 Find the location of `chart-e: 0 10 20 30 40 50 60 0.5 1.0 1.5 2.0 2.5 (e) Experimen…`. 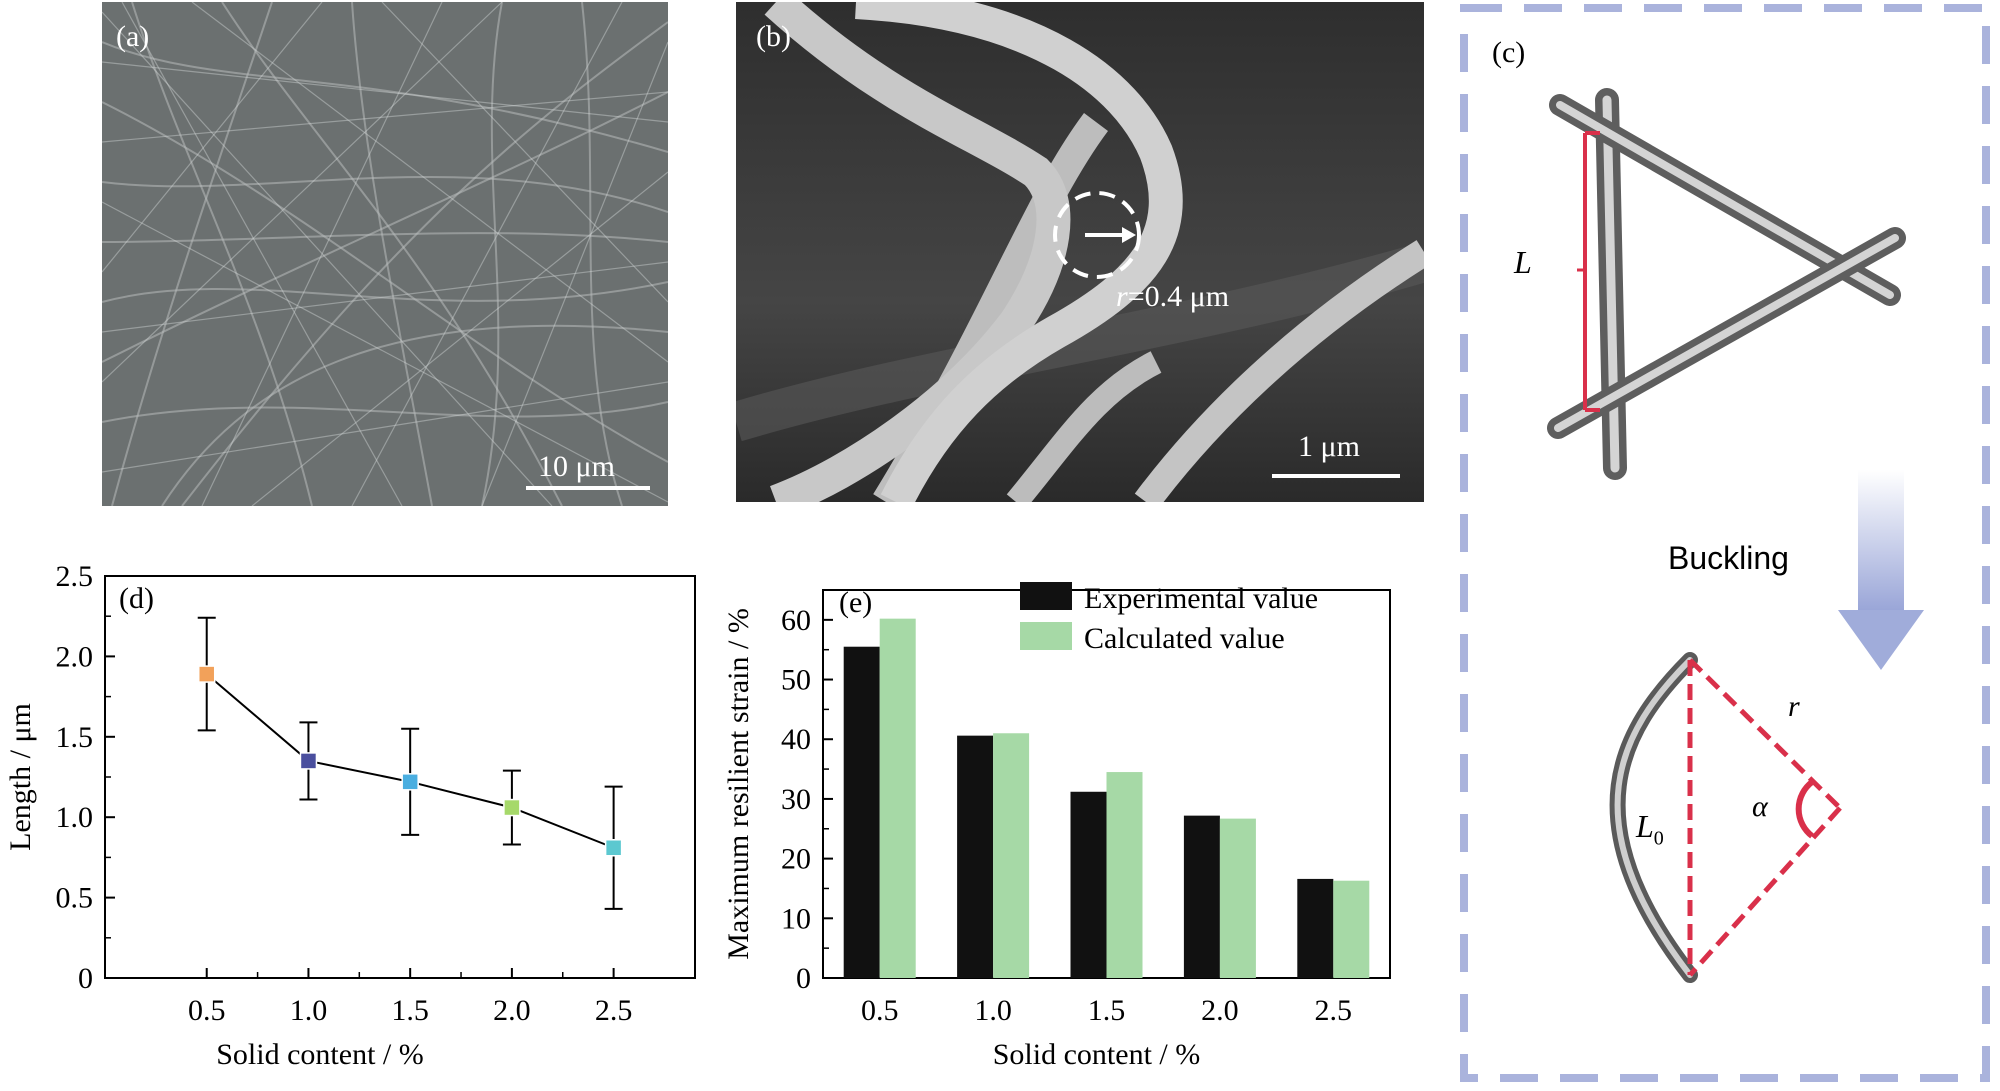

chart-e: 0 10 20 30 40 50 60 0.5 1.0 1.5 2.0 2.5 (e) Experimen… is located at coordinates (1056, 826).